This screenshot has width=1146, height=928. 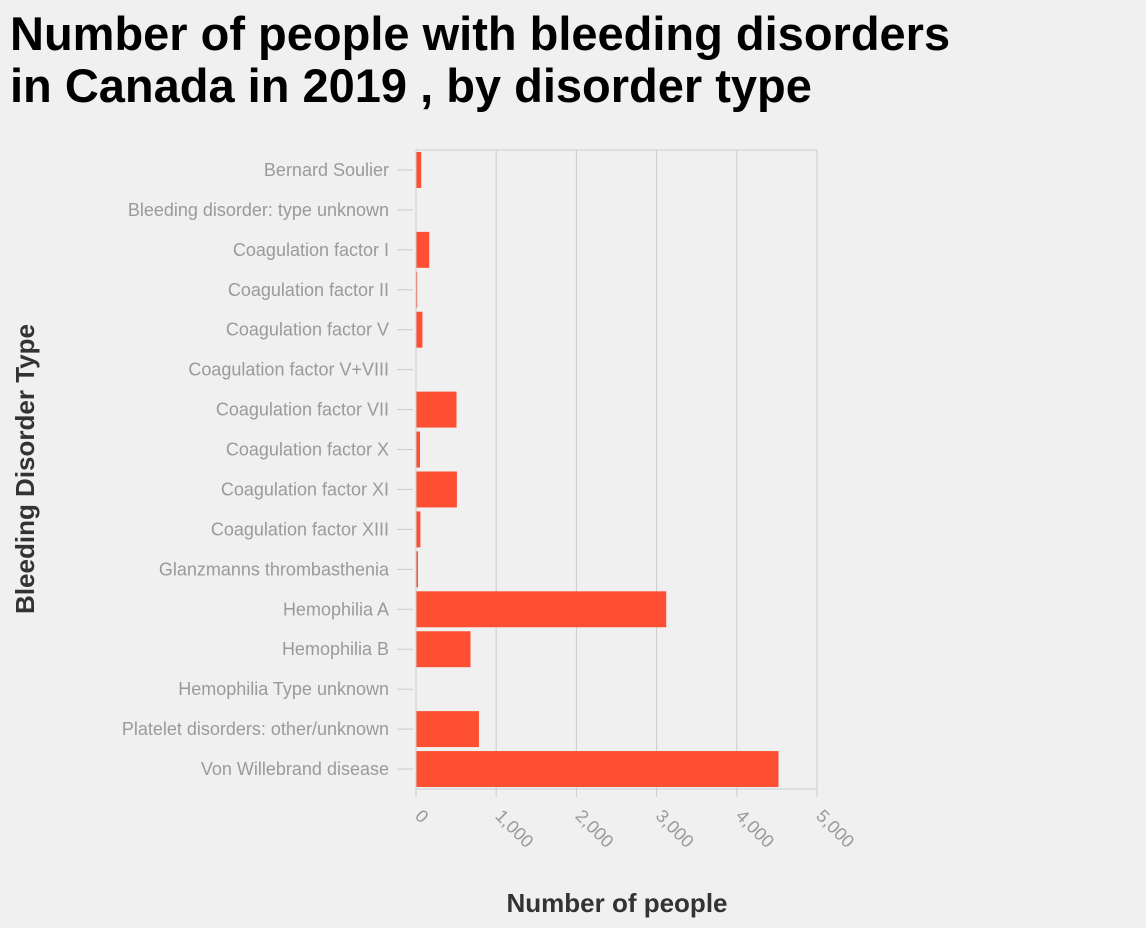 What do you see at coordinates (311, 250) in the screenshot?
I see `y-tick-label: Coagulation factor I` at bounding box center [311, 250].